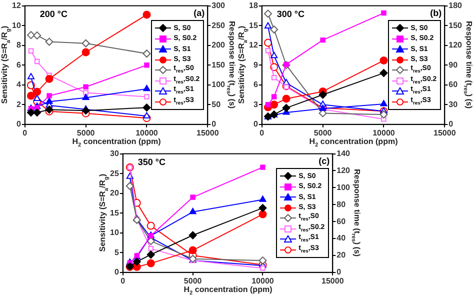 The height and width of the screenshot is (297, 474). Describe the element at coordinates (19, 104) in the screenshot. I see `y-tick-label: 2` at that location.